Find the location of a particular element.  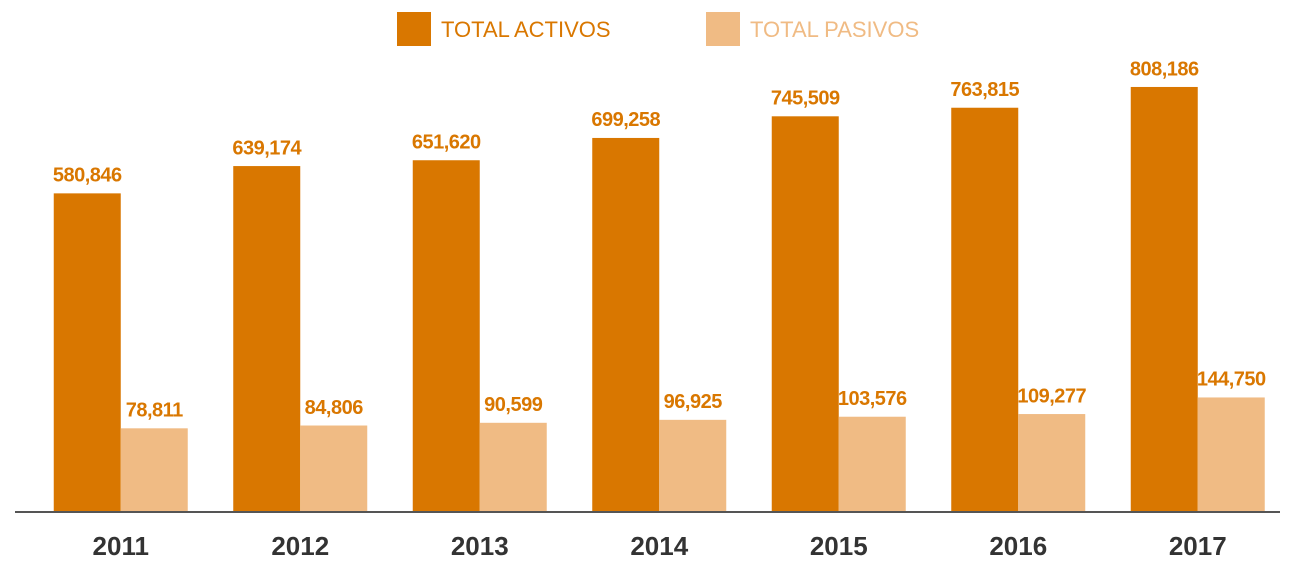

value-label: 808,186 is located at coordinates (1164, 69).